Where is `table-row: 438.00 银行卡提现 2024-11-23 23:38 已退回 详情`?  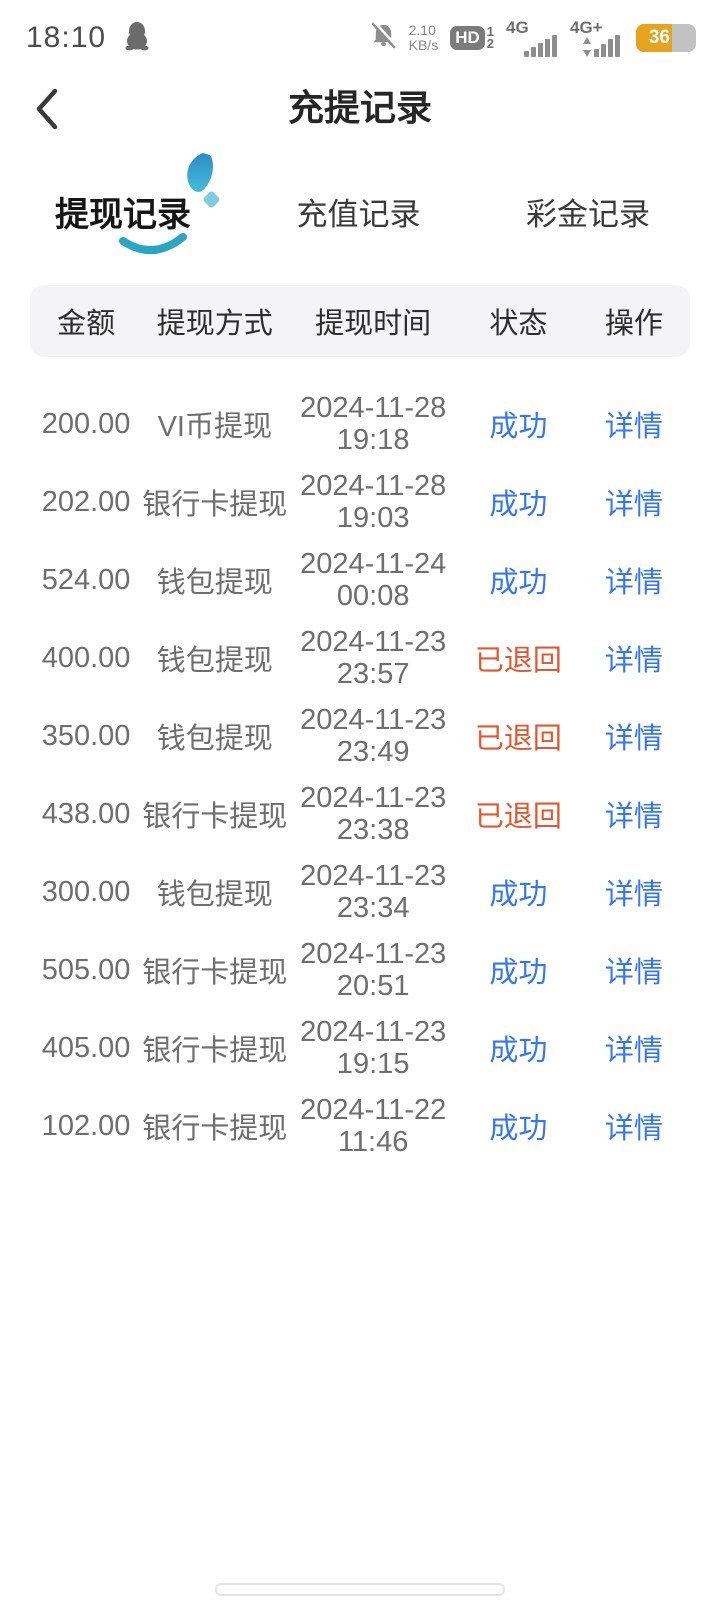
table-row: 438.00 银行卡提现 2024-11-23 23:38 已退回 详情 is located at coordinates (360, 814).